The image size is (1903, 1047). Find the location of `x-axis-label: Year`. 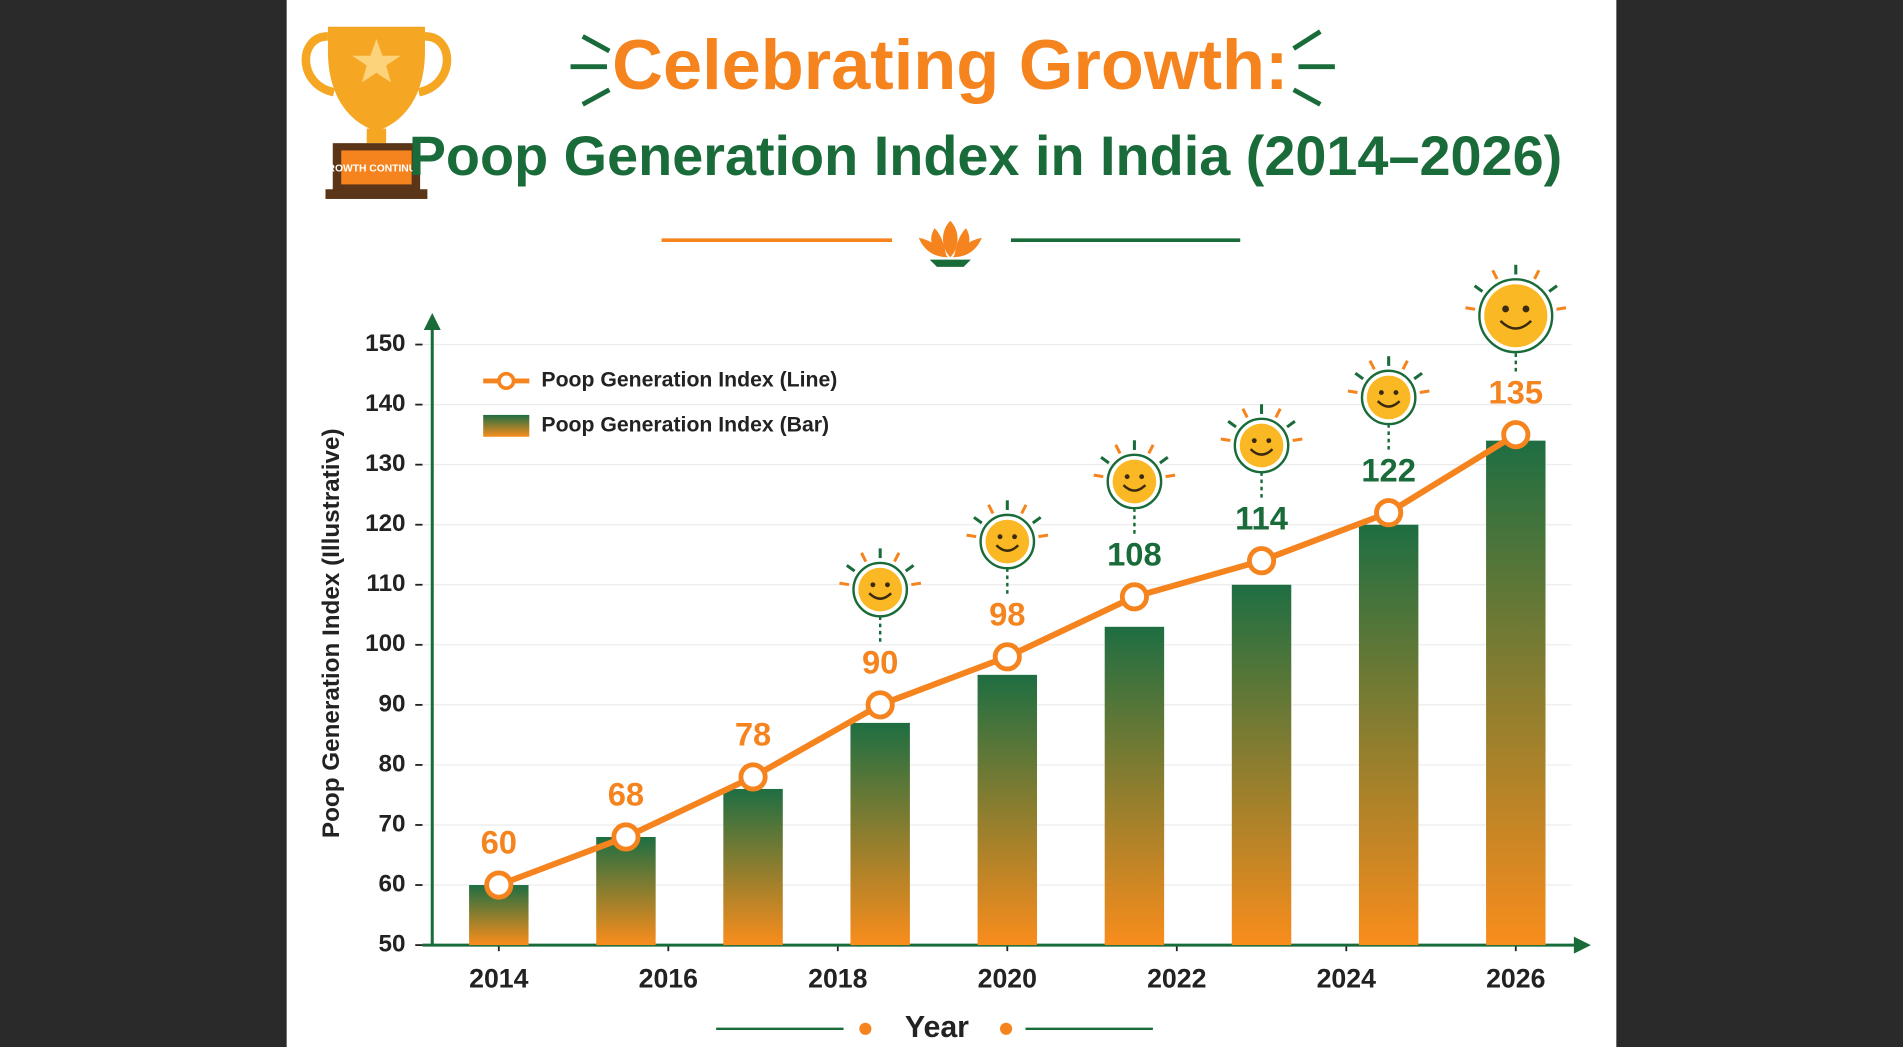

x-axis-label: Year is located at coordinates (937, 1027).